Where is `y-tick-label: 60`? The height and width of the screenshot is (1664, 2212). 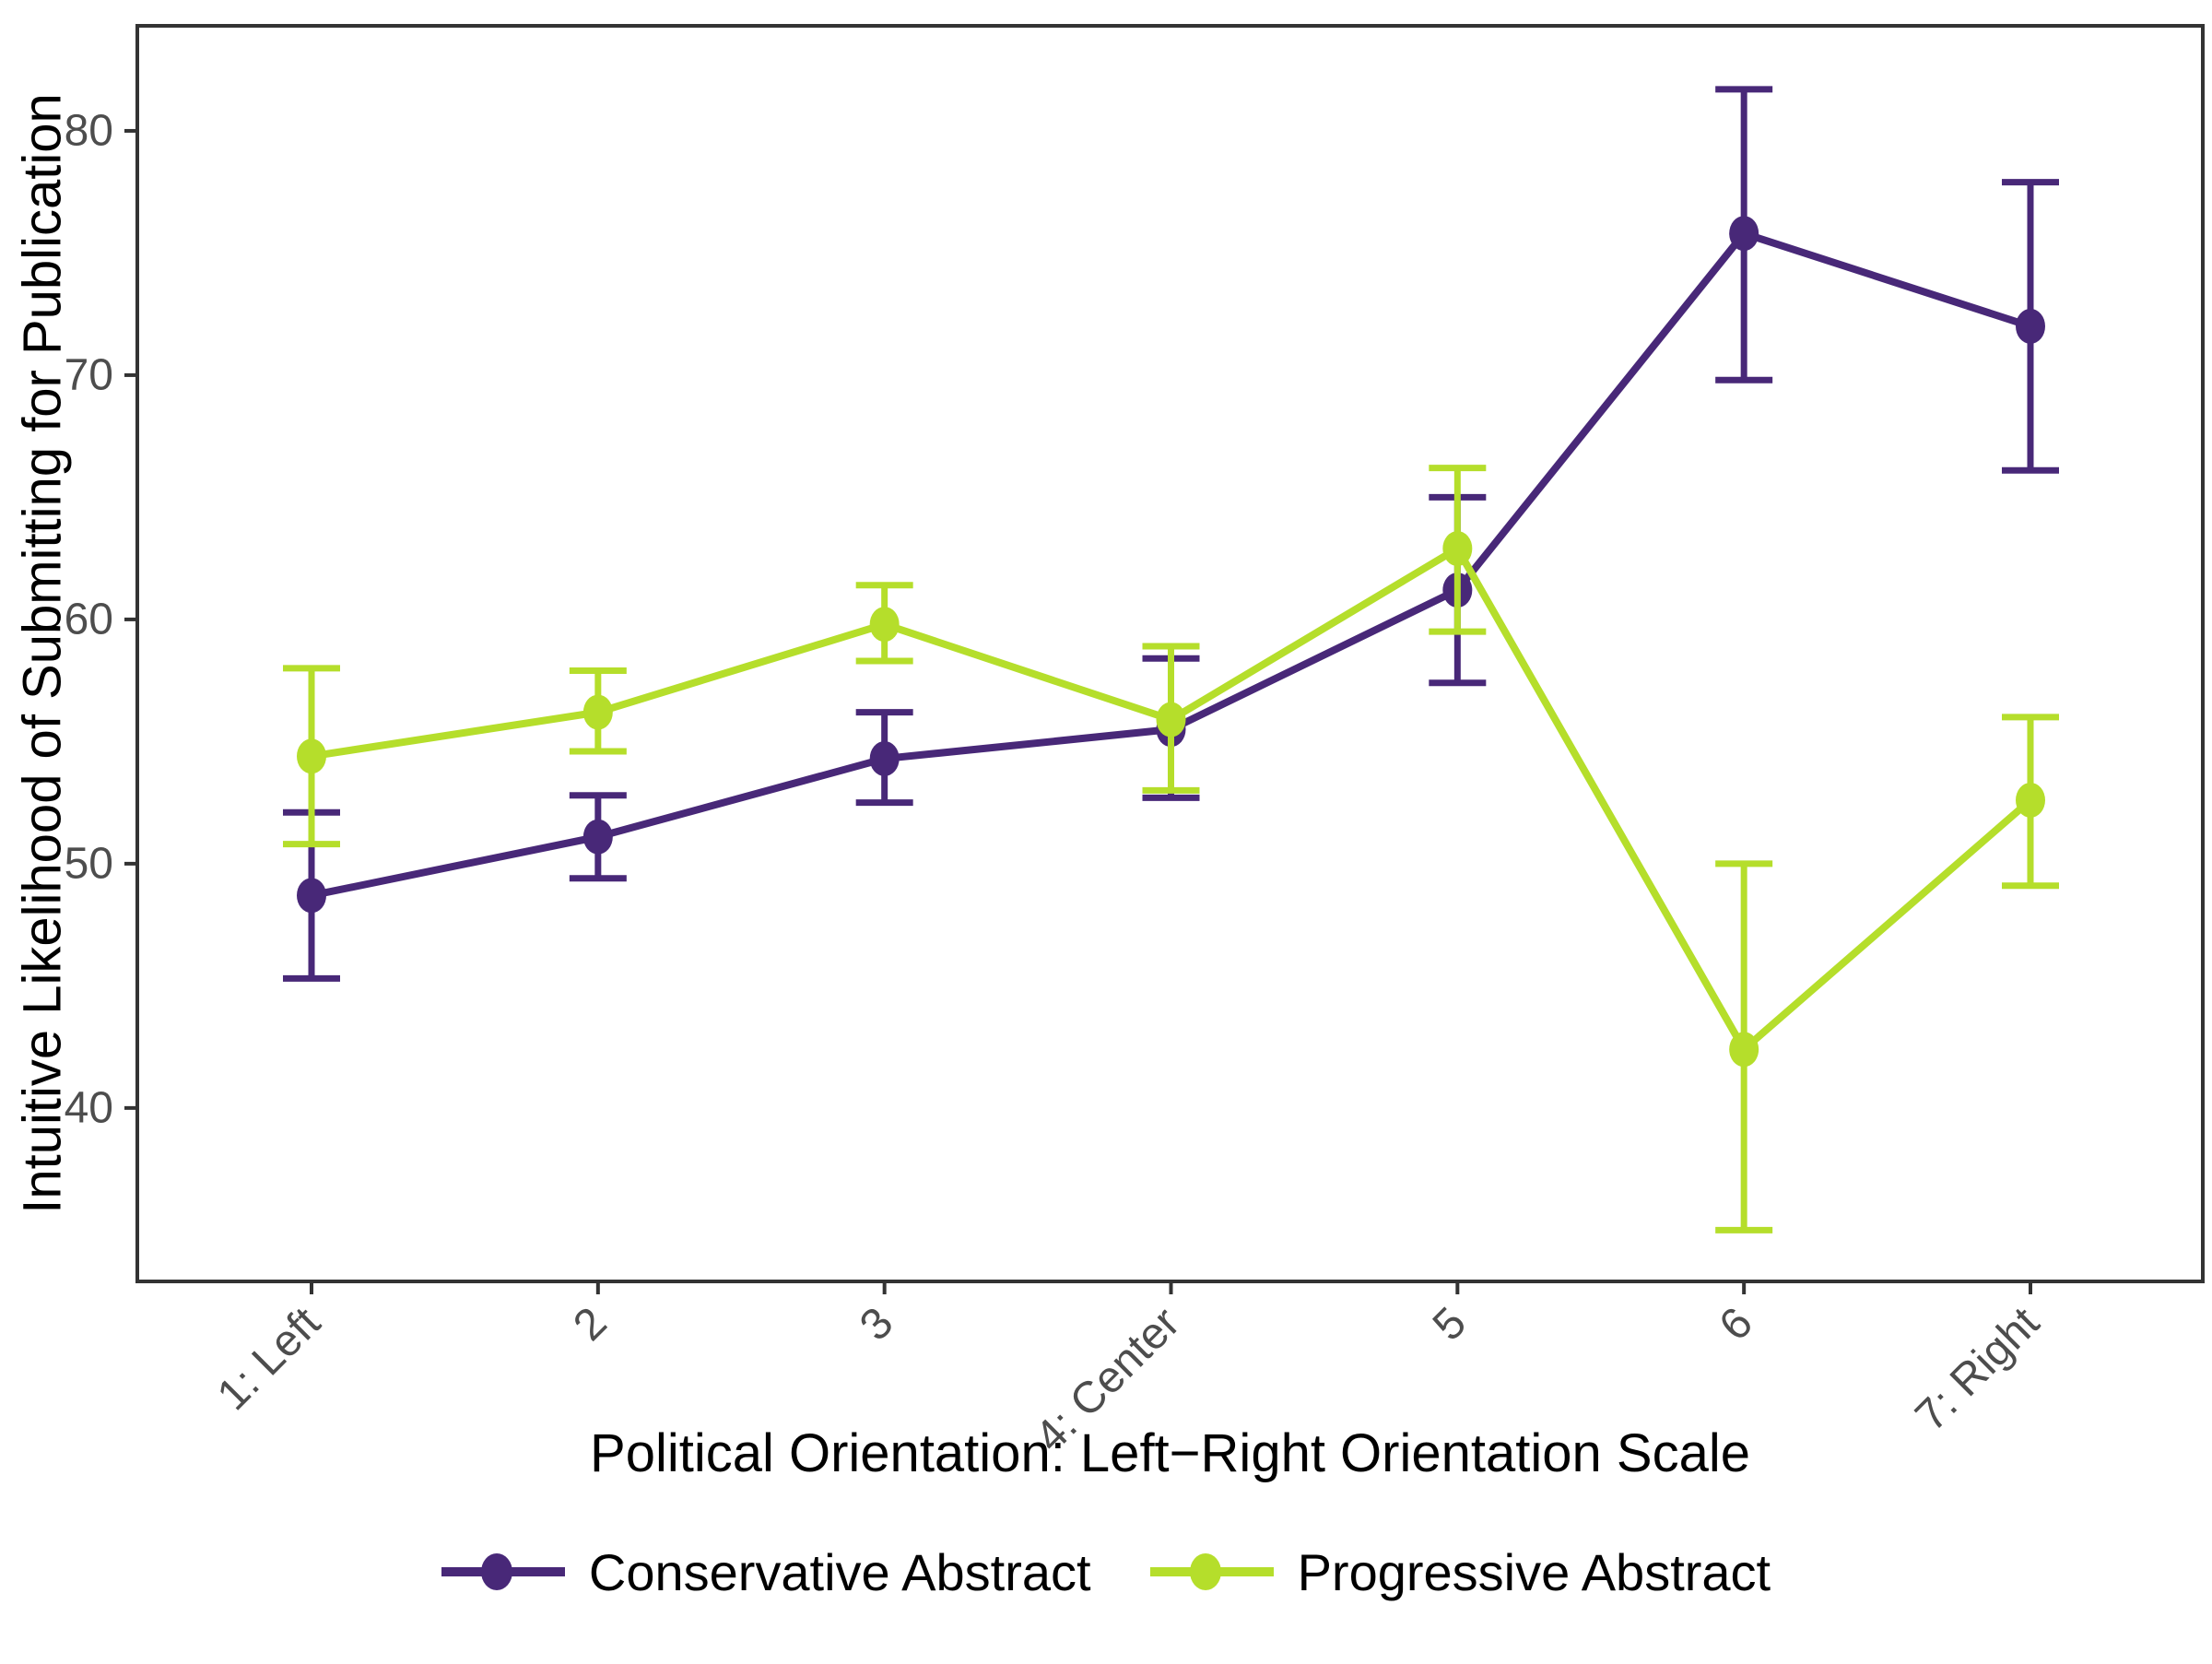 y-tick-label: 60 is located at coordinates (89, 619).